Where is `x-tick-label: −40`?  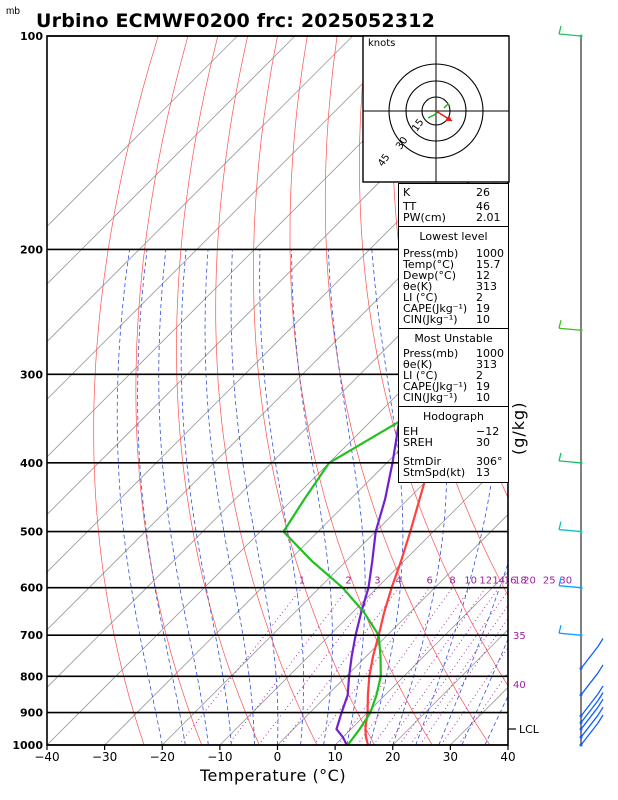
x-tick-label: −40 is located at coordinates (46, 757).